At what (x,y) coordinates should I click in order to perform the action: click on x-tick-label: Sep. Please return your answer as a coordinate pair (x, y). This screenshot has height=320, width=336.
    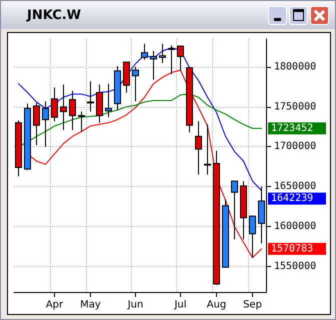
    Looking at the image, I should click on (252, 305).